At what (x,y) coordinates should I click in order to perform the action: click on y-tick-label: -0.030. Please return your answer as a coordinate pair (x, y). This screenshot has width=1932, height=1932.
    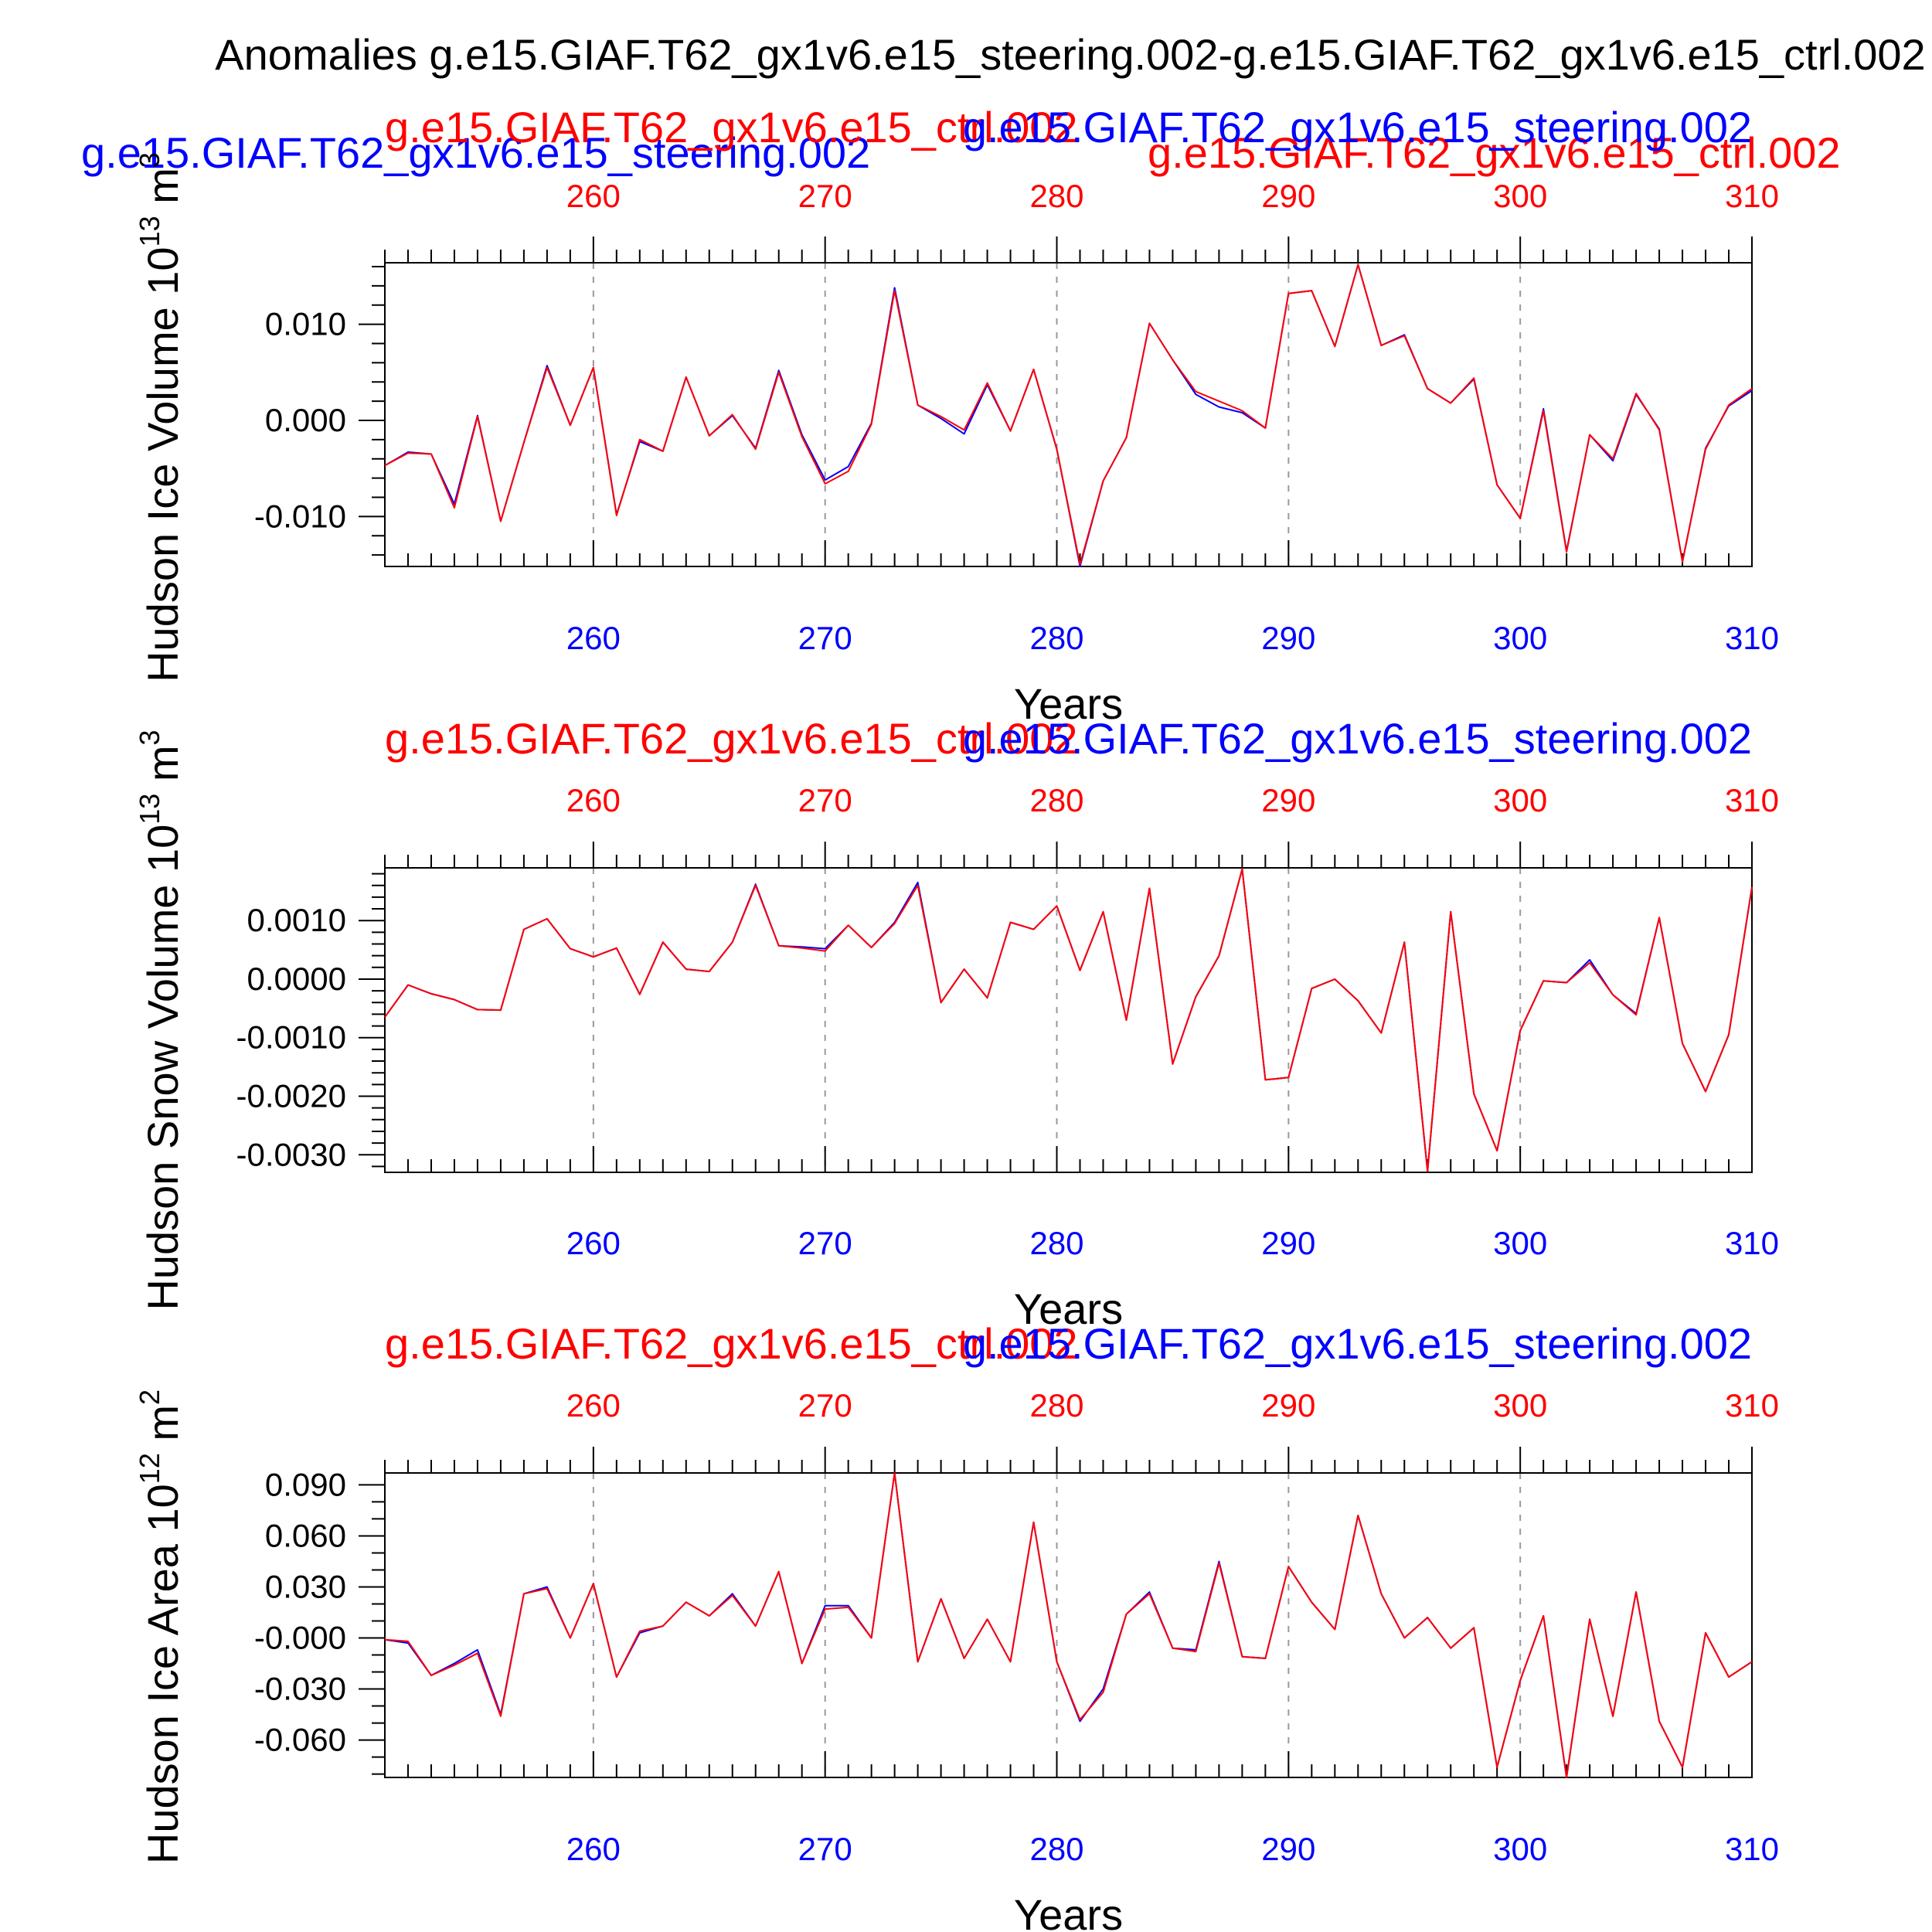
    Looking at the image, I should click on (300, 1689).